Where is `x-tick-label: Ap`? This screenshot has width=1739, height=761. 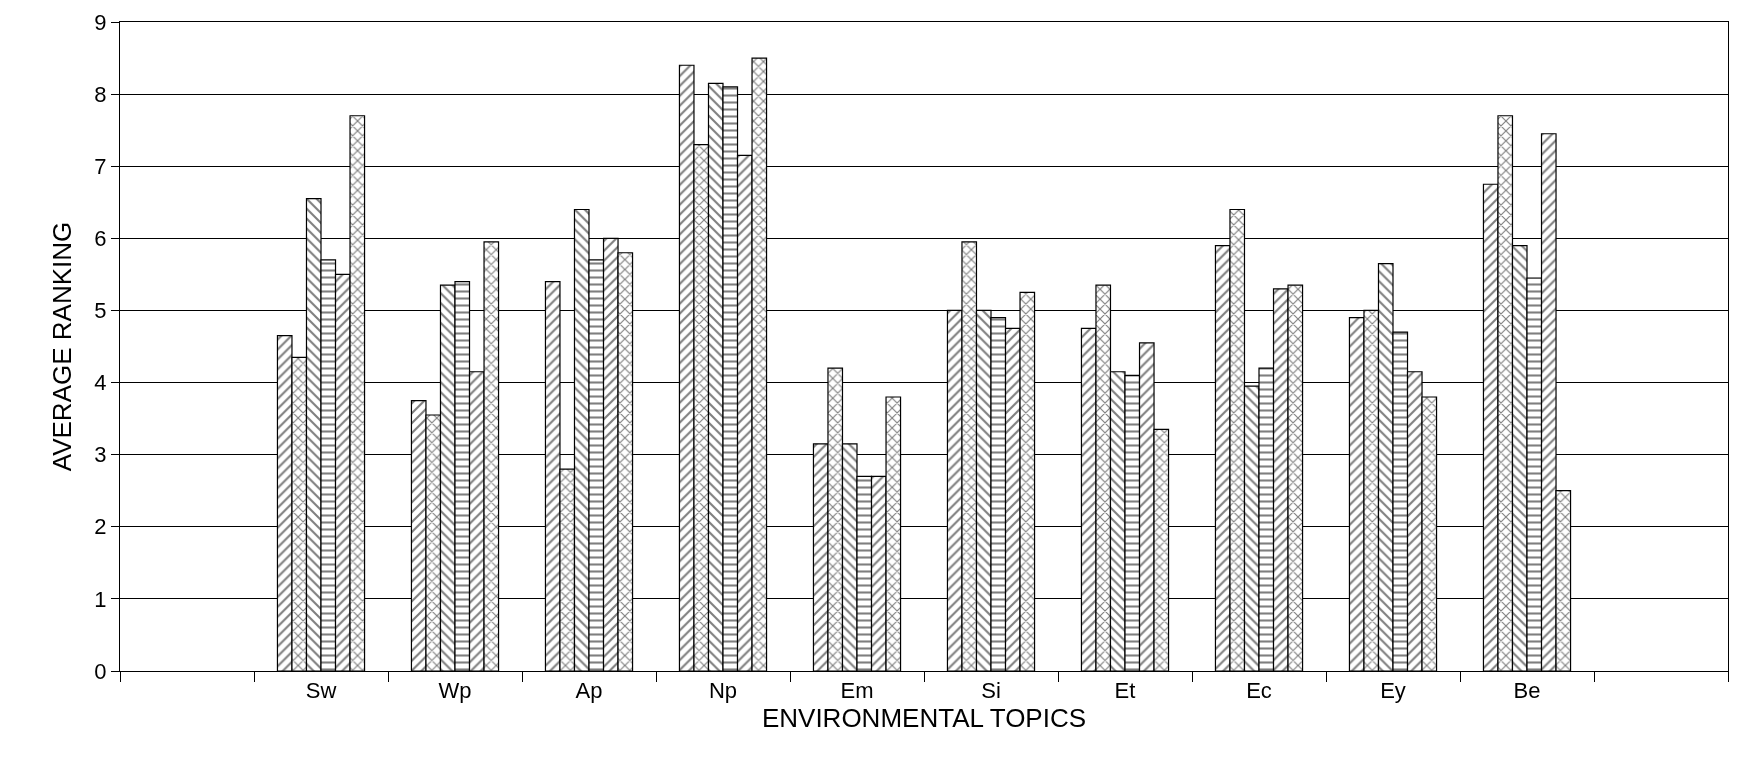
x-tick-label: Ap is located at coordinates (589, 691).